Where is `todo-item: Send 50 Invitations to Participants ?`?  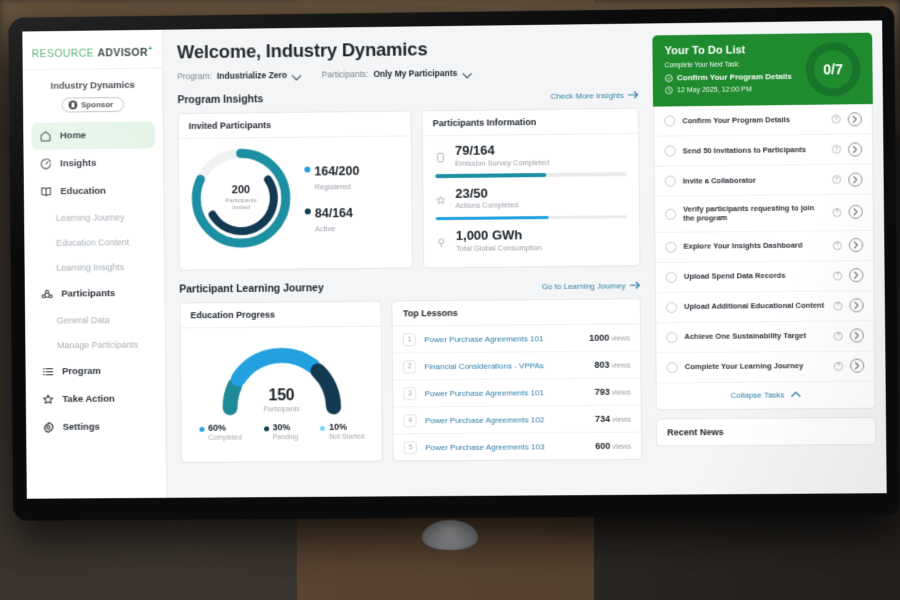 todo-item: Send 50 Invitations to Participants ? is located at coordinates (763, 150).